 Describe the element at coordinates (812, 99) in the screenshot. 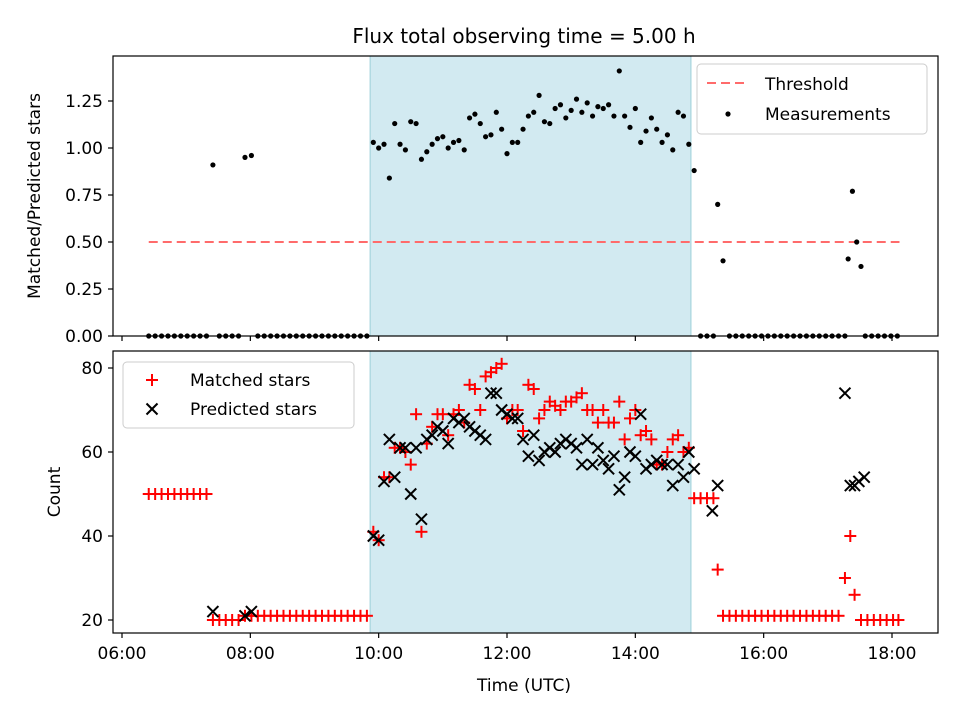

I see `top-legend-box` at that location.